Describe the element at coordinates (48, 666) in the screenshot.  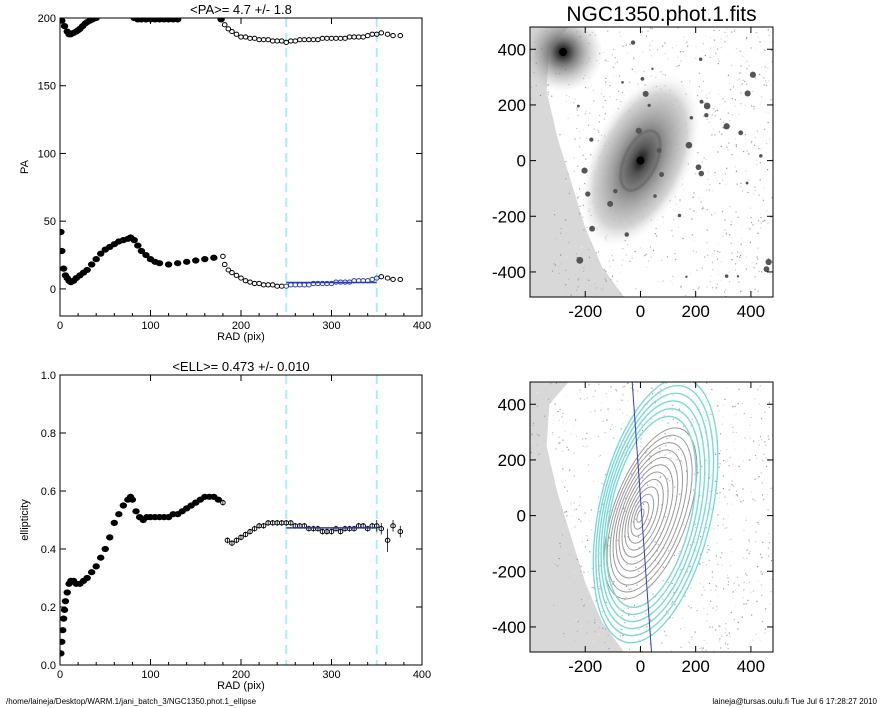
I see `y-tick-label: 0.0` at that location.